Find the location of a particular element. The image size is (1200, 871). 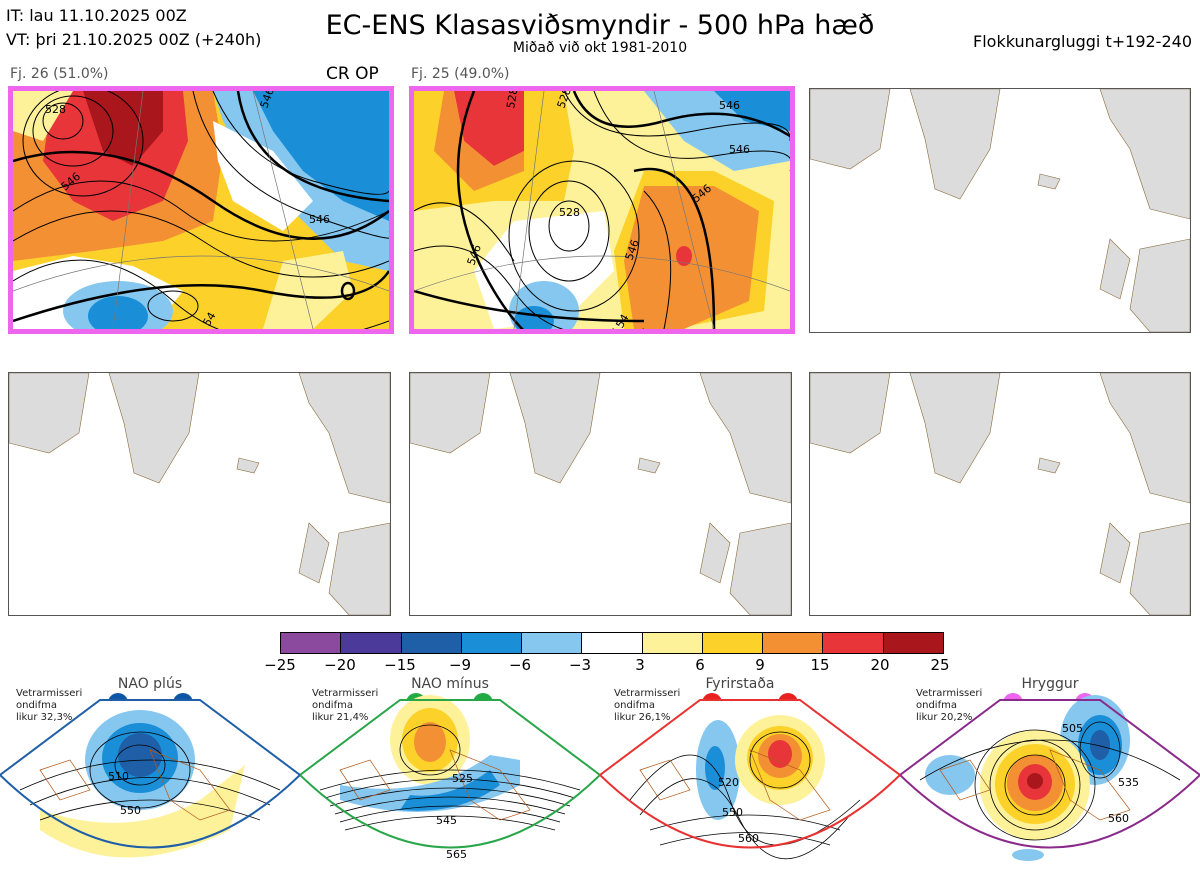

cluster-1-tag: CR OP is located at coordinates (352, 74).